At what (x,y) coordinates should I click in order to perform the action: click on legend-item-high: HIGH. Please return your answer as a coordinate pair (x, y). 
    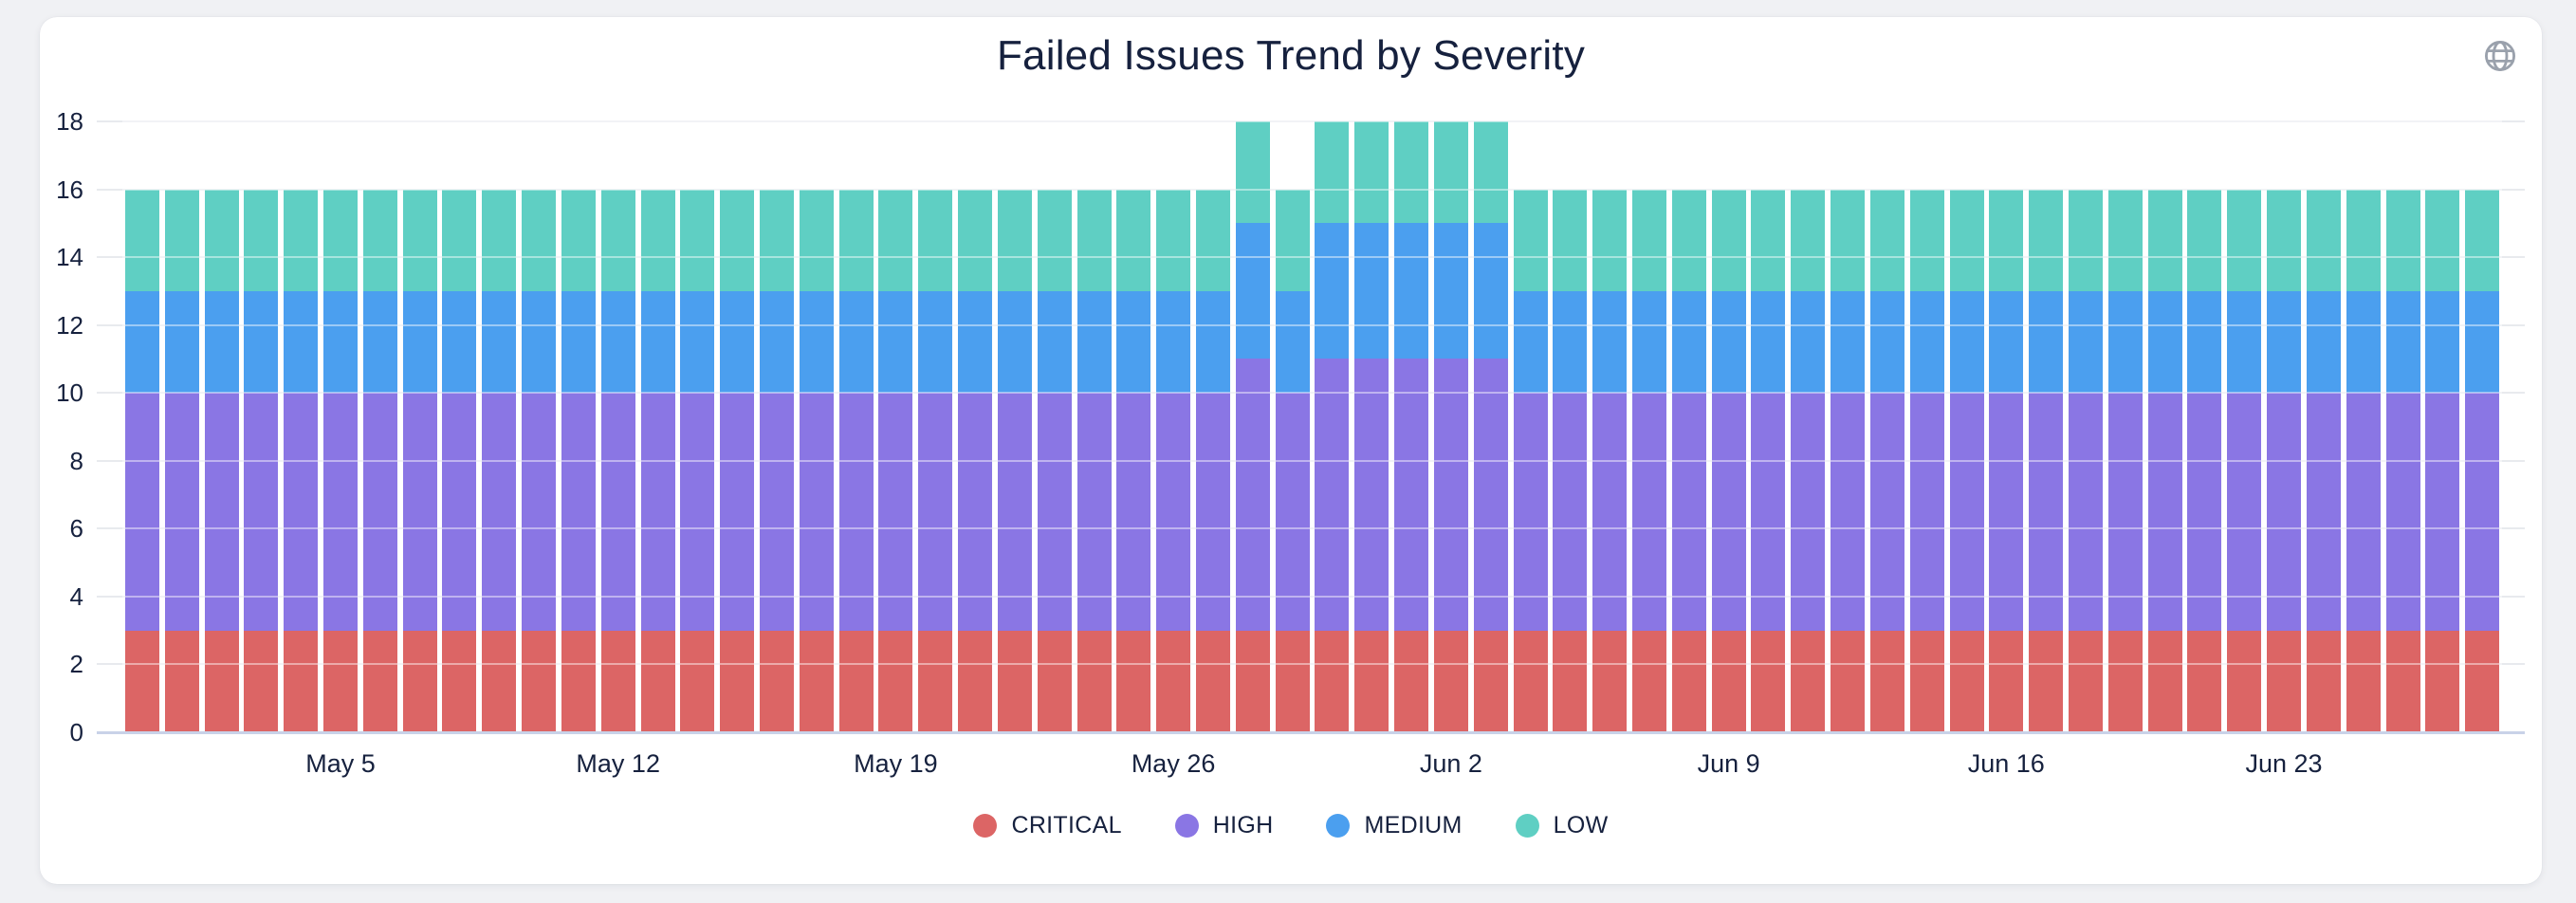
    Looking at the image, I should click on (1224, 825).